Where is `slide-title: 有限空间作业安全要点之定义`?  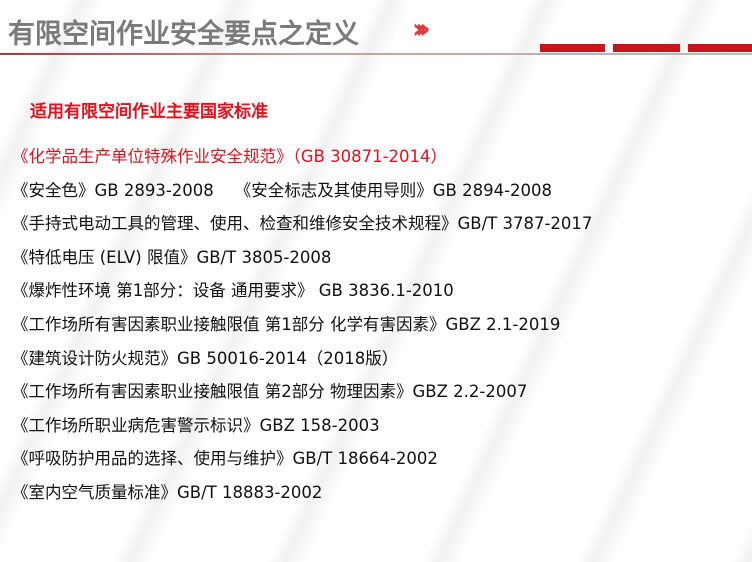 slide-title: 有限空间作业安全要点之定义 is located at coordinates (183, 34).